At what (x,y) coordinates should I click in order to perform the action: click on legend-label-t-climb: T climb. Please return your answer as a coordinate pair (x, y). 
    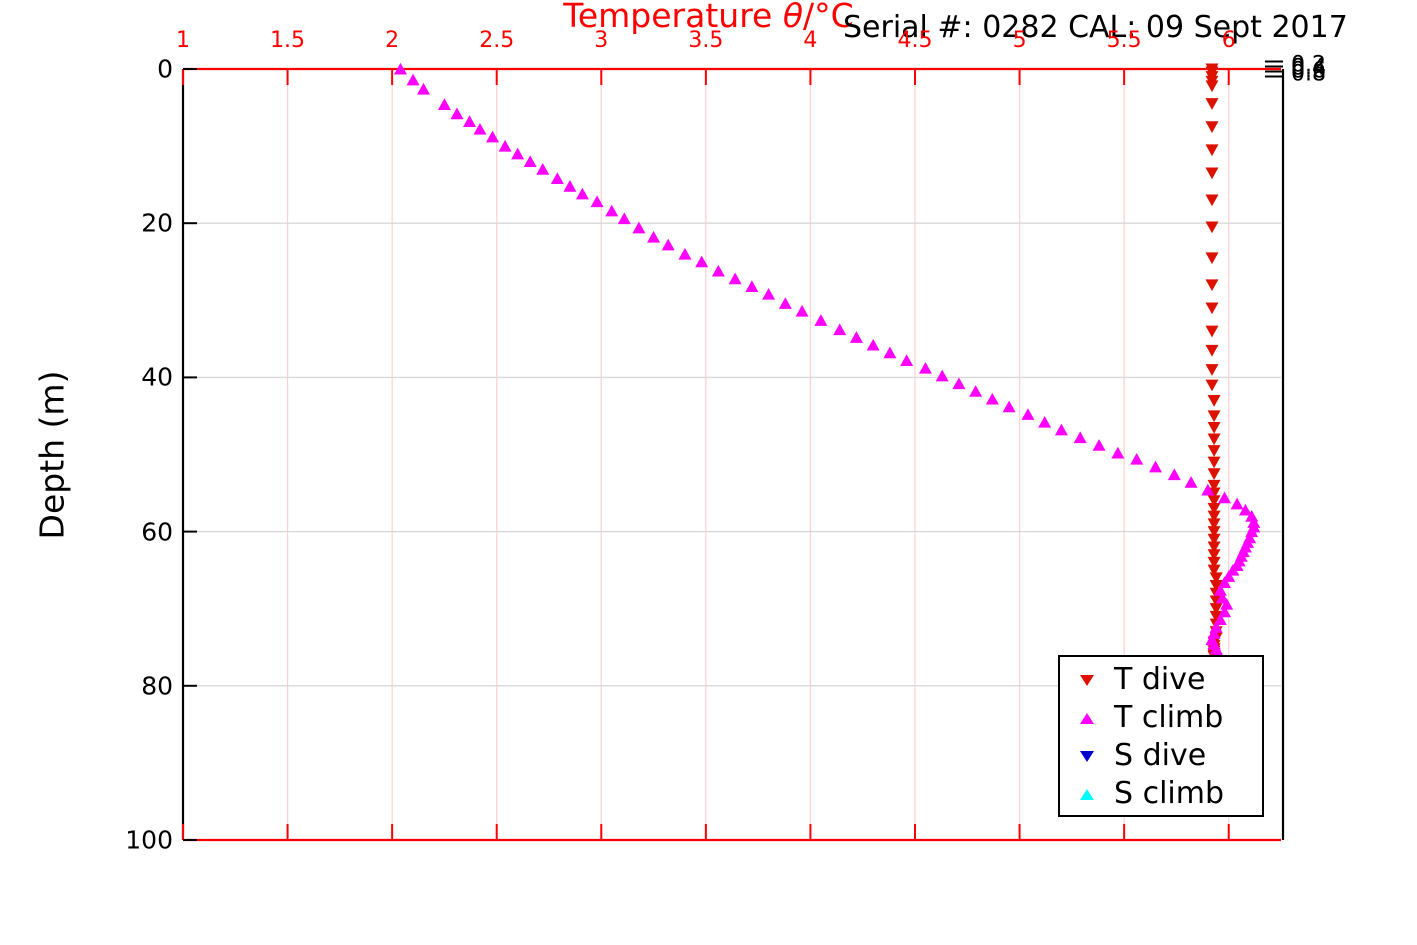
    Looking at the image, I should click on (1169, 717).